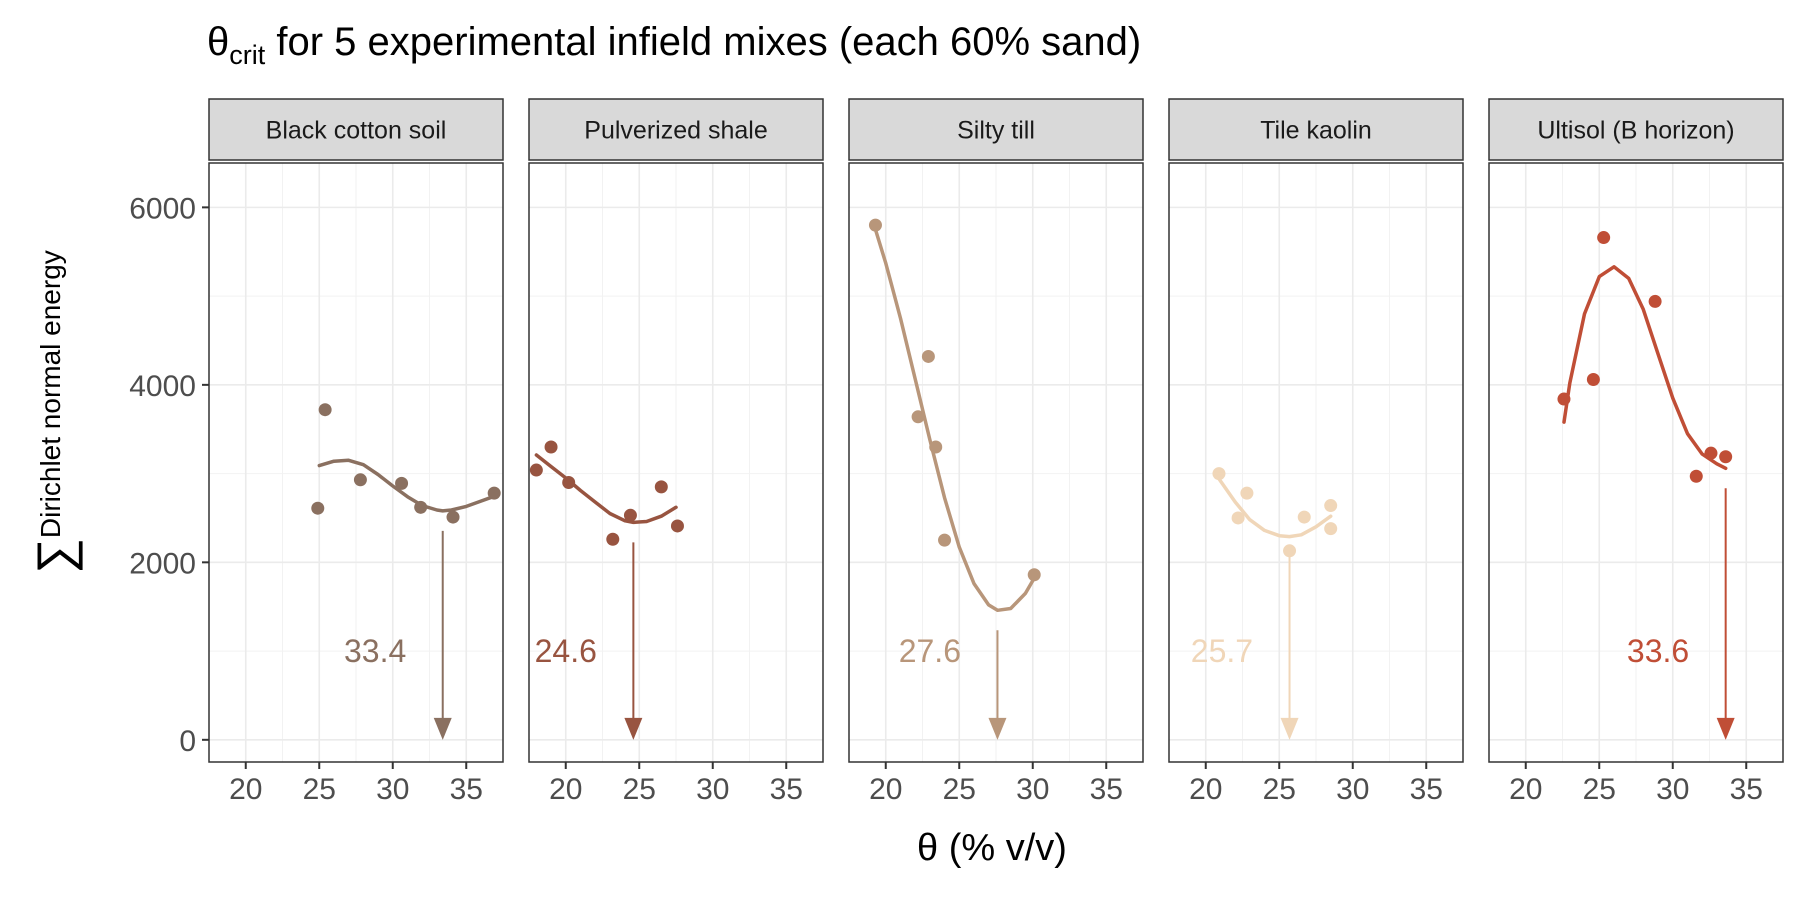  What do you see at coordinates (566, 651) in the screenshot?
I see `critical-theta-label: 24.6` at bounding box center [566, 651].